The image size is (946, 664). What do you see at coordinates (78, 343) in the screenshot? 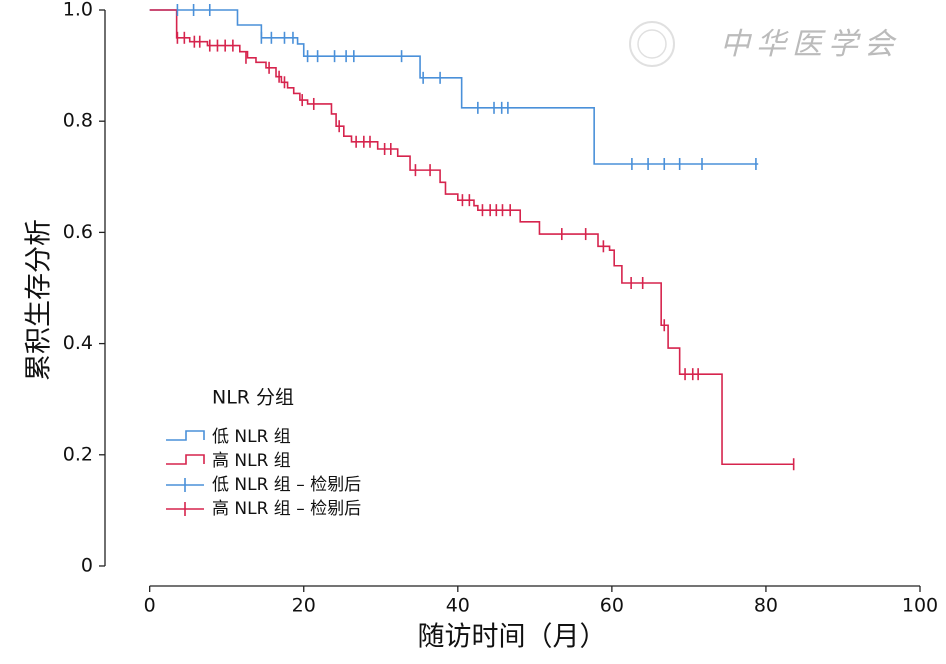
I see `y-tick-label: 0.4` at bounding box center [78, 343].